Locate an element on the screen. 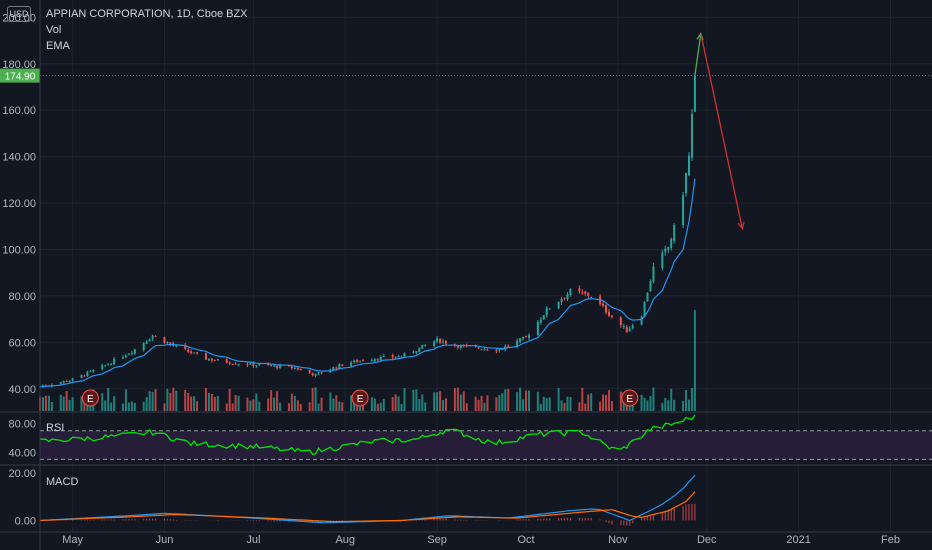 The width and height of the screenshot is (932, 550). earnings-marker is located at coordinates (90, 398).